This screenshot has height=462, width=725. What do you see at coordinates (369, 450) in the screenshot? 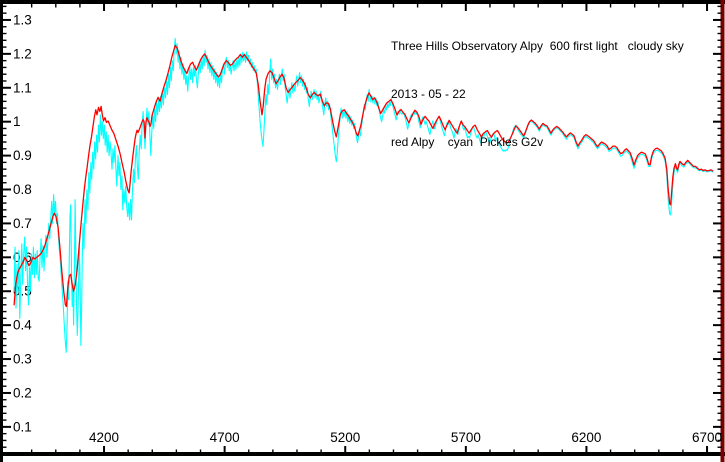
I see `x-axis-ticks` at bounding box center [369, 450].